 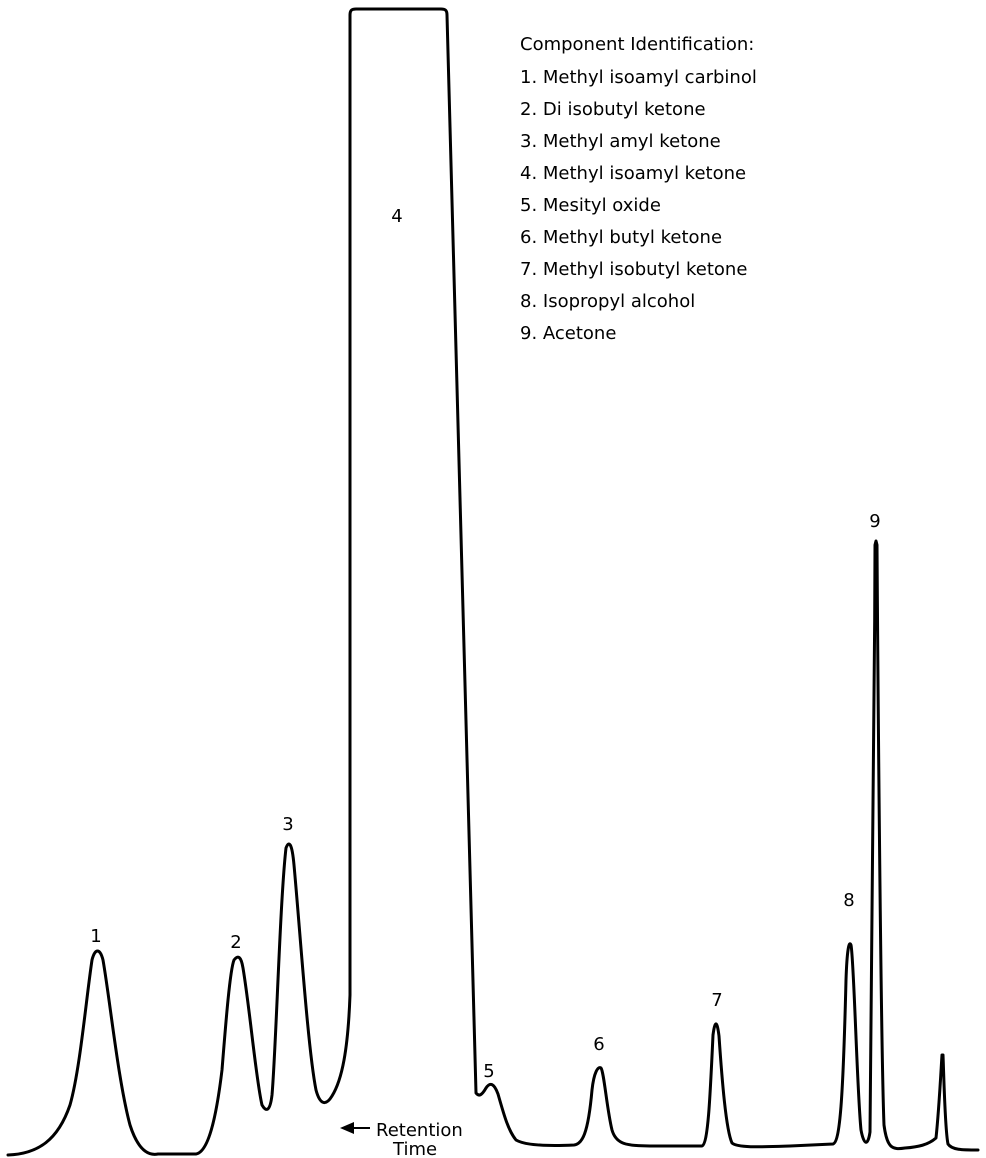 I want to click on peak-label-5: 5, so click(x=488, y=1071).